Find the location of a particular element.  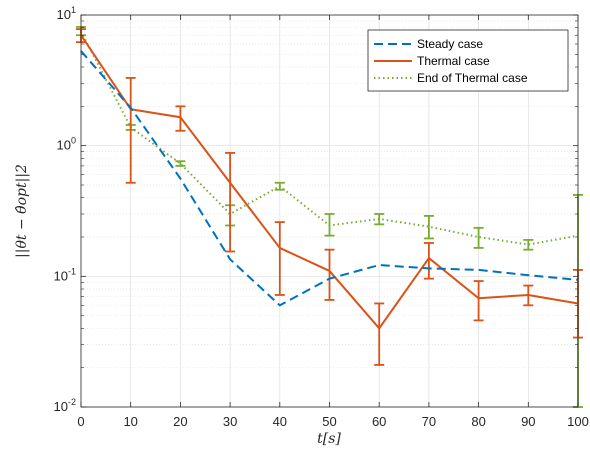

x-tick-label: 100 is located at coordinates (578, 421).